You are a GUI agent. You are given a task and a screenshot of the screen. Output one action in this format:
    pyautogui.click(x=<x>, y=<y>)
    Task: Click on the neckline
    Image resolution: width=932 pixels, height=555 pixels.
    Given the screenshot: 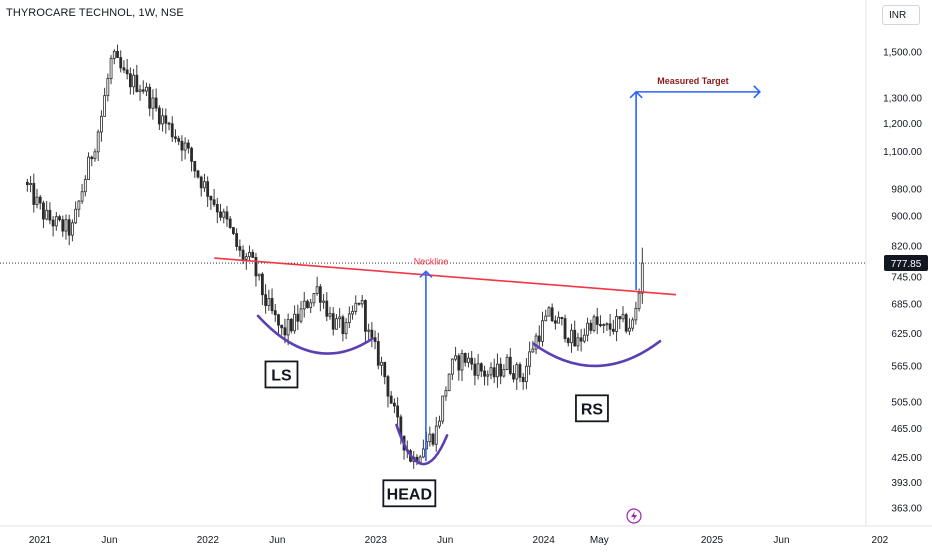 What is the action you would take?
    pyautogui.click(x=445, y=276)
    